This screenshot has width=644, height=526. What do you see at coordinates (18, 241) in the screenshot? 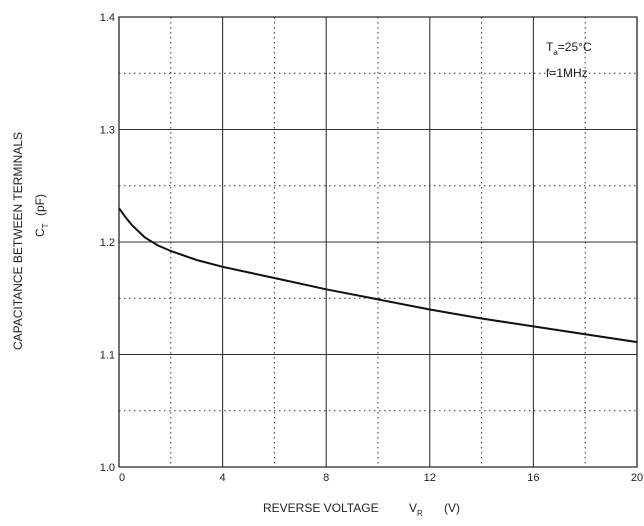
I see `y-axis-label: CAPACITANCE BETWEEN TERMINALS` at bounding box center [18, 241].